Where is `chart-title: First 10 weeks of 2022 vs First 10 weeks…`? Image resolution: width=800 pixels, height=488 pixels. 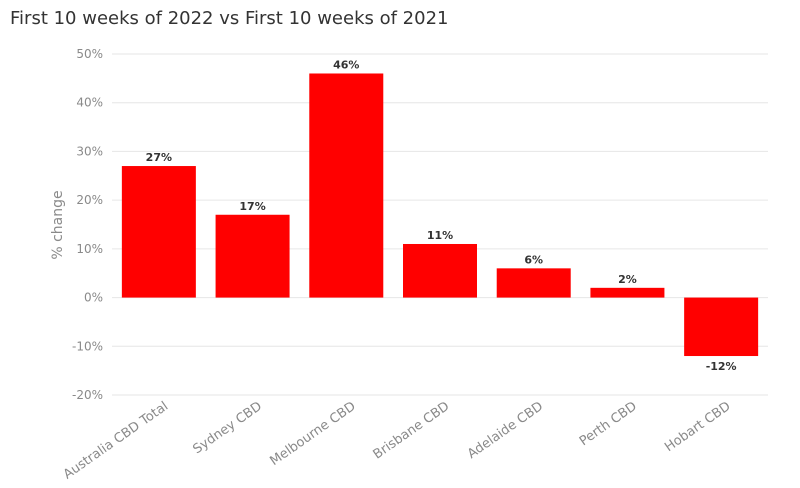
chart-title: First 10 weeks of 2022 vs First 10 weeks… is located at coordinates (229, 18).